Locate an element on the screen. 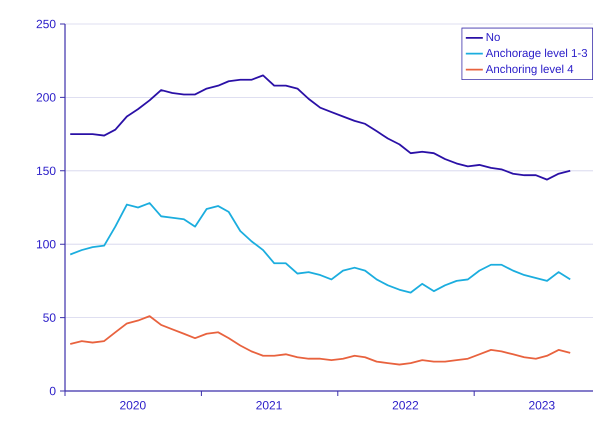 This screenshot has height=425, width=598. x-tick-label: 2021 is located at coordinates (269, 405).